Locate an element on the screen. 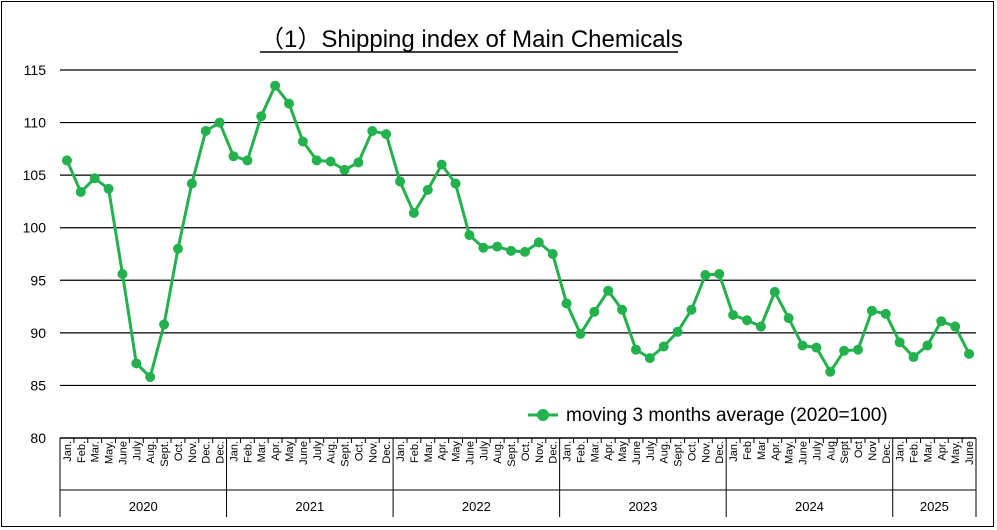 The height and width of the screenshot is (530, 997). month-tick-label: May is located at coordinates (457, 451).